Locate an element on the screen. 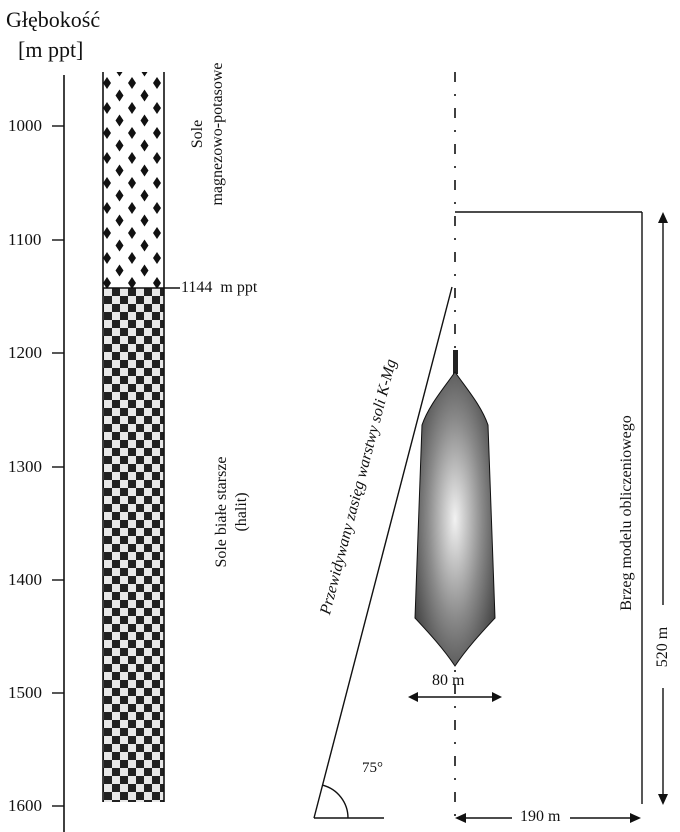  upper-layer-label-line1: Sole is located at coordinates (197, 134).